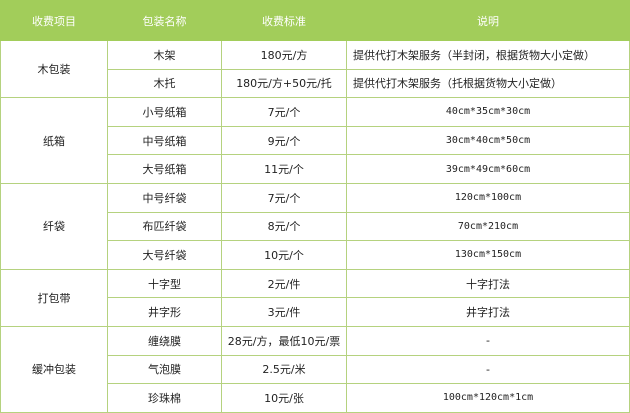  What do you see at coordinates (284, 312) in the screenshot?
I see `price-cell: 3元/件` at bounding box center [284, 312].